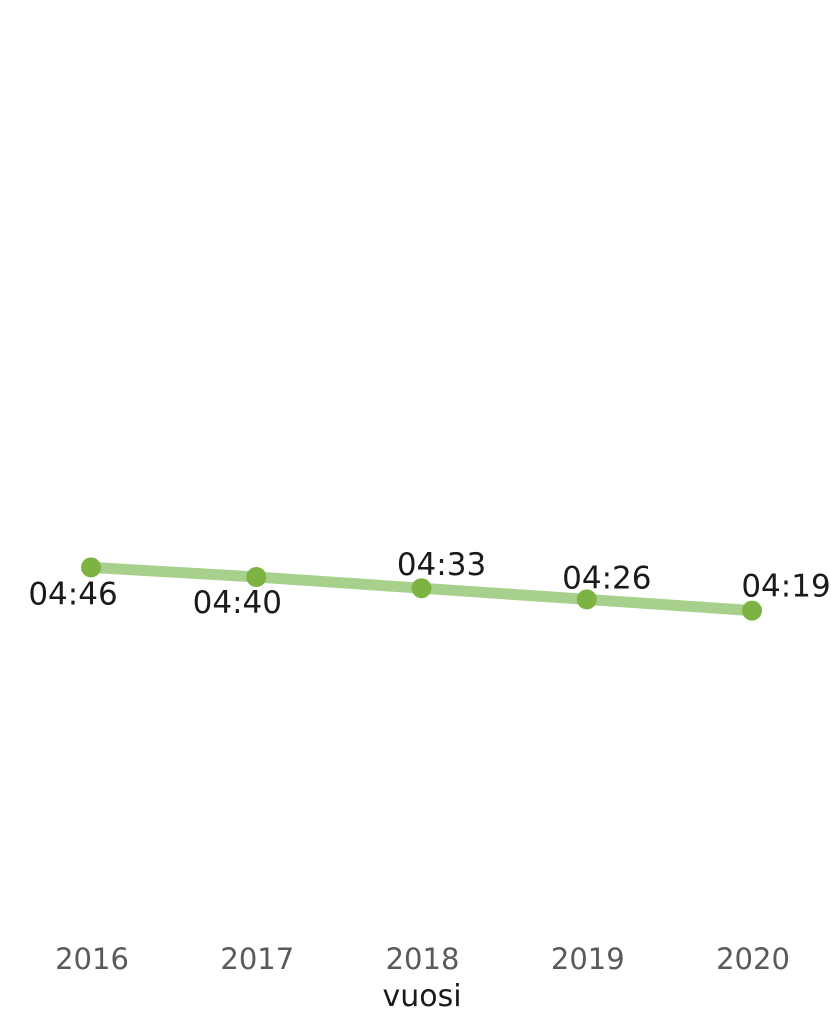 The height and width of the screenshot is (1014, 831). Describe the element at coordinates (441, 565) in the screenshot. I see `data-label-2018: 04:33` at that location.